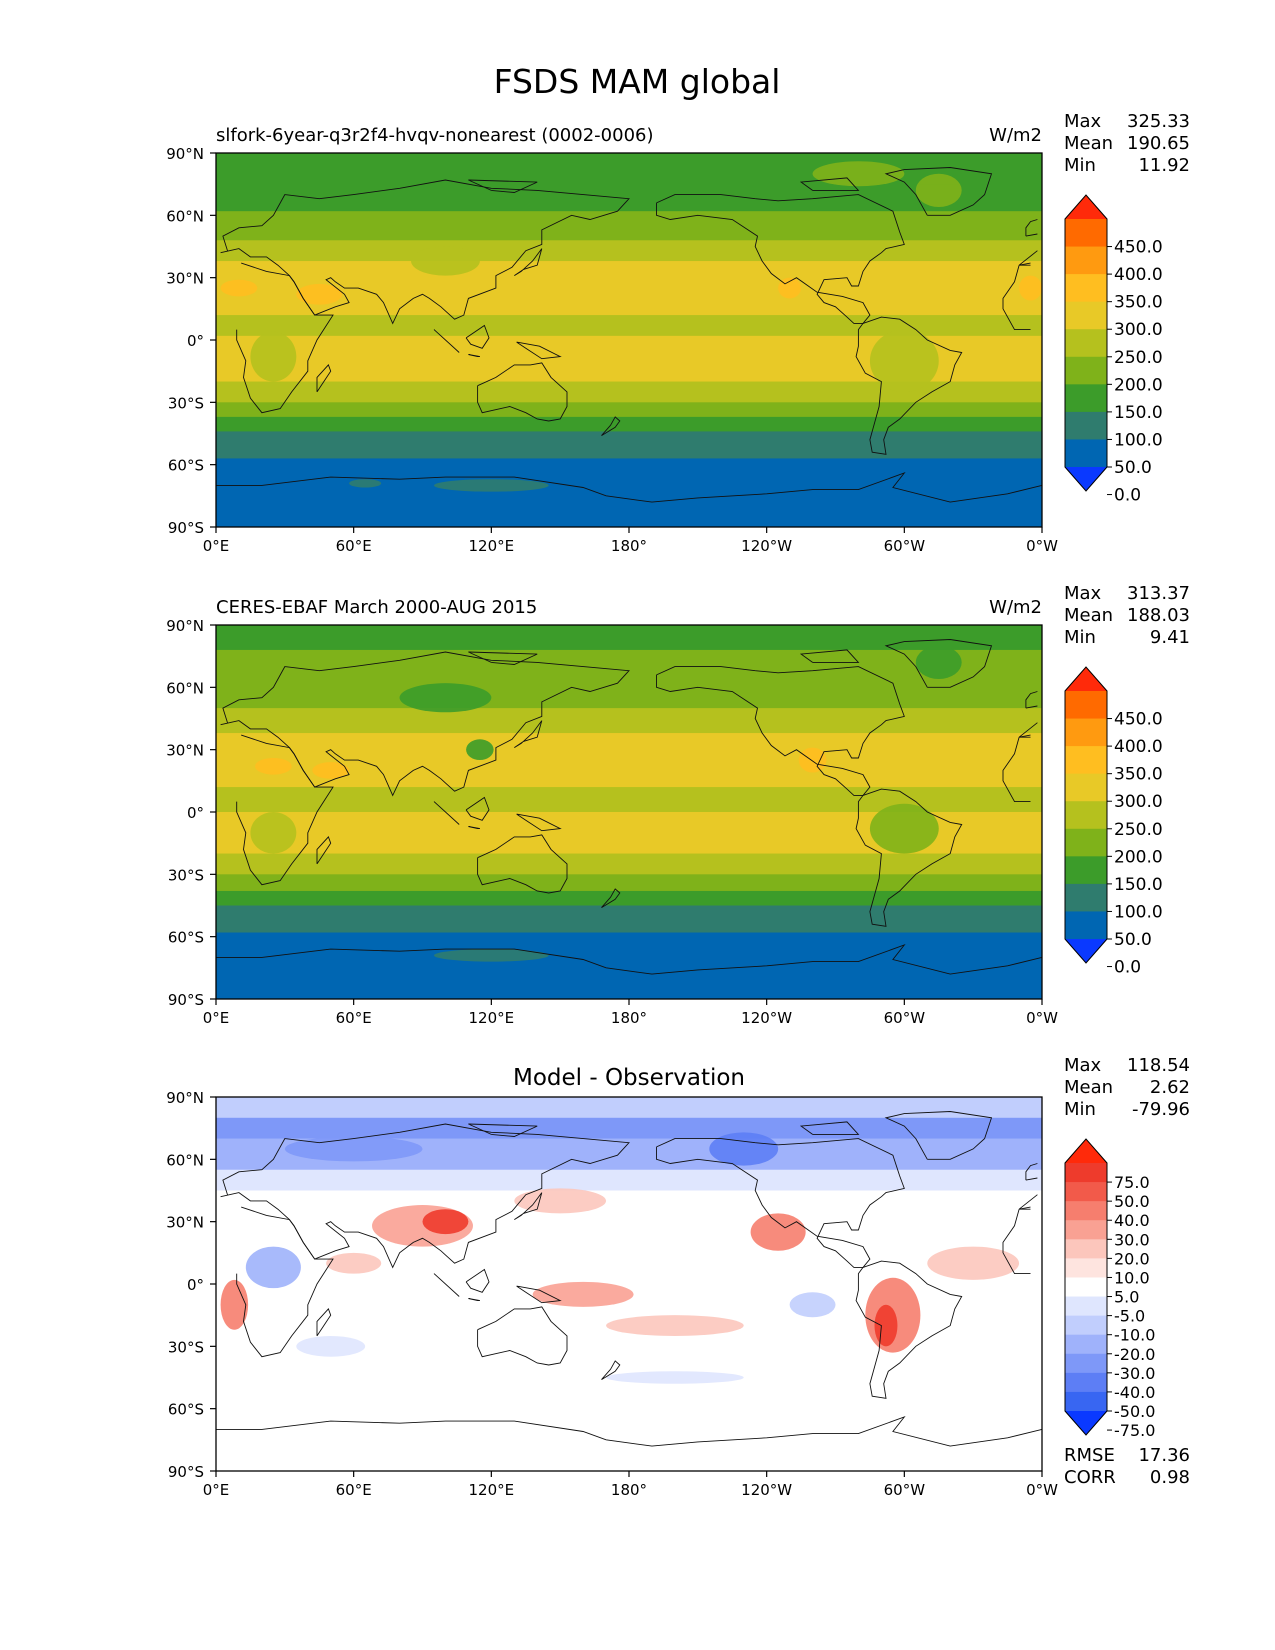 Image resolution: width=1275 pixels, height=1650 pixels. What do you see at coordinates (1132, 1277) in the screenshot?
I see `colorbar-label: 10.0` at bounding box center [1132, 1277].